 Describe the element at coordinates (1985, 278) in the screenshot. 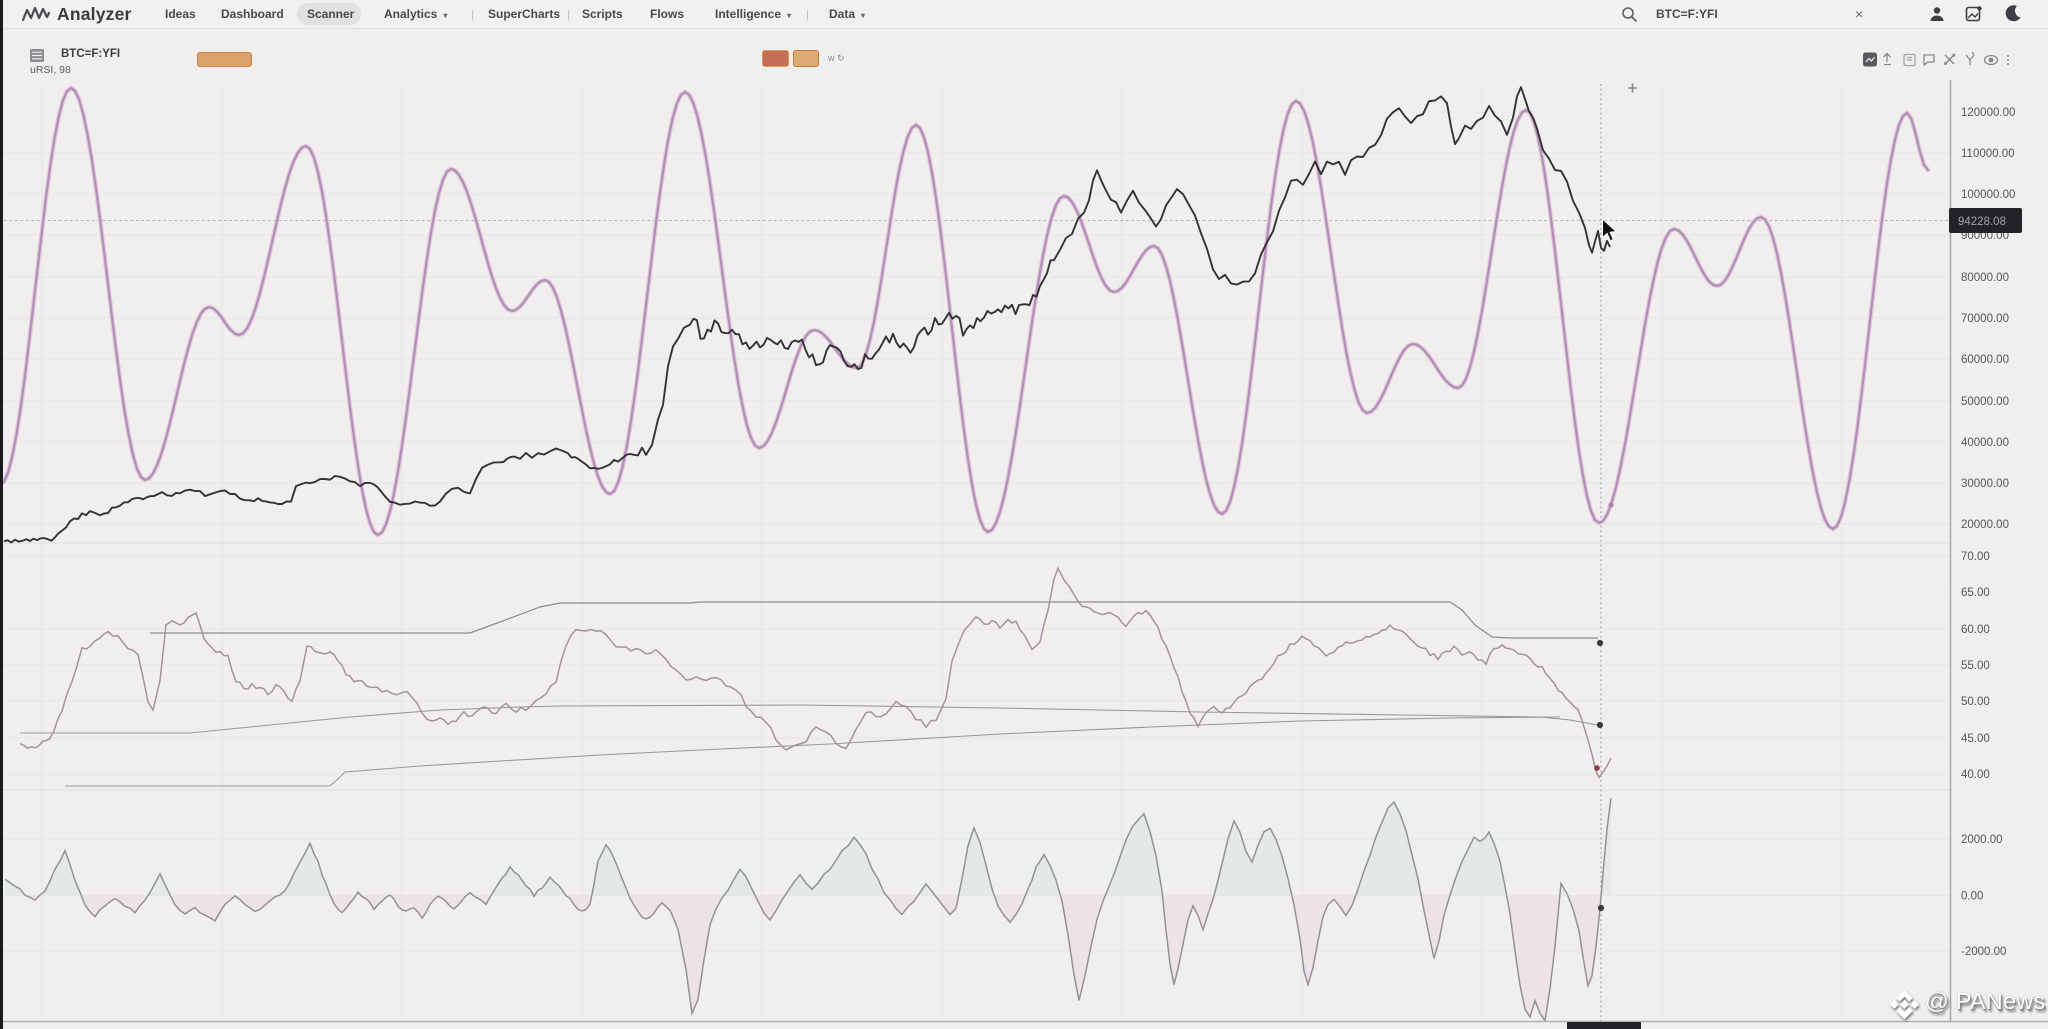

I see `svg-text: 80000.00` at that location.